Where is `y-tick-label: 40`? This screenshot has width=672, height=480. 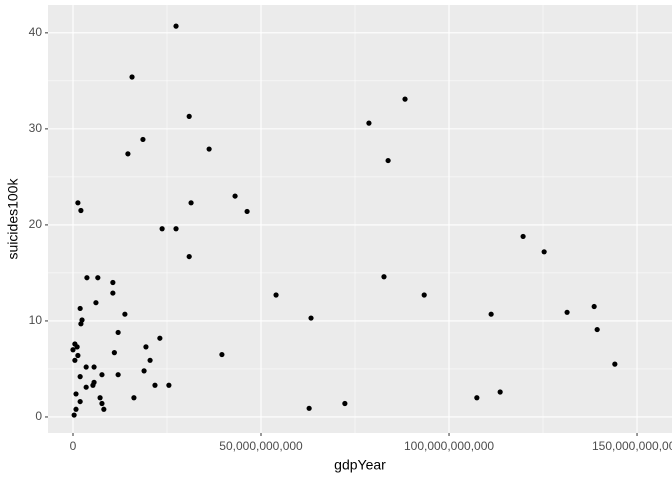
y-tick-label: 40 is located at coordinates (36, 32).